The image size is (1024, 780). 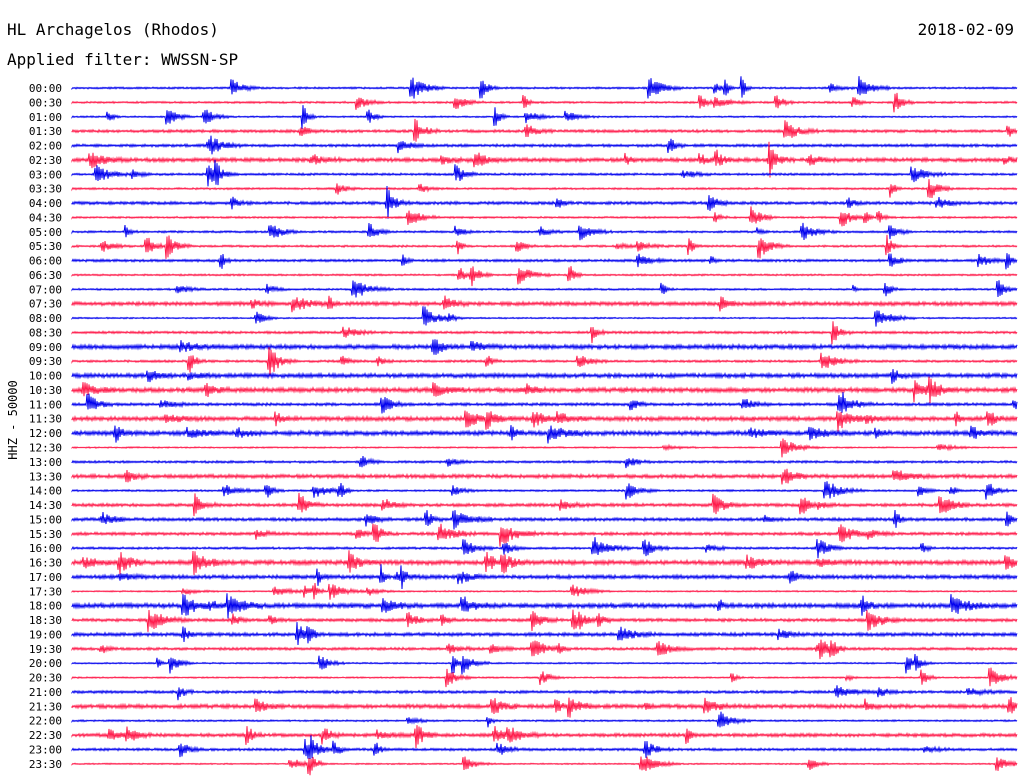 What do you see at coordinates (45, 764) in the screenshot?
I see `time-label: 23:30` at bounding box center [45, 764].